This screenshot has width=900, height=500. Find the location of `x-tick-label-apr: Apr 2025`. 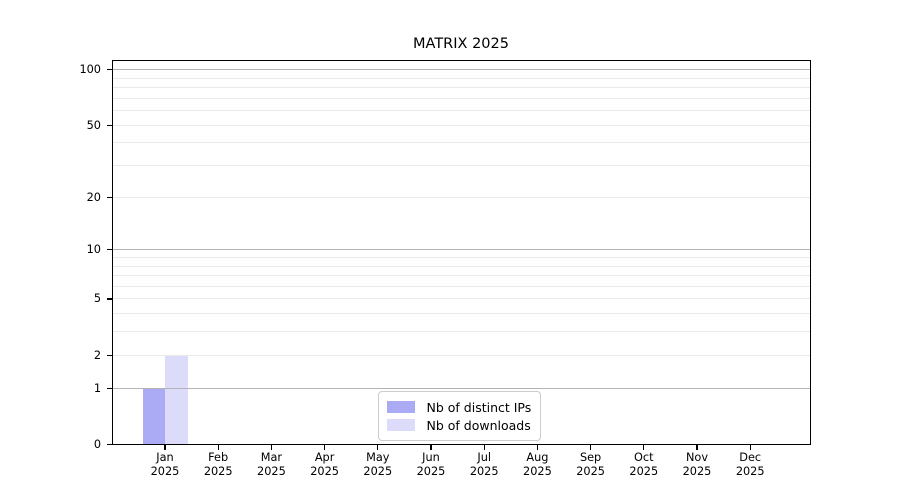

x-tick-label-apr: Apr 2025 is located at coordinates (324, 464).